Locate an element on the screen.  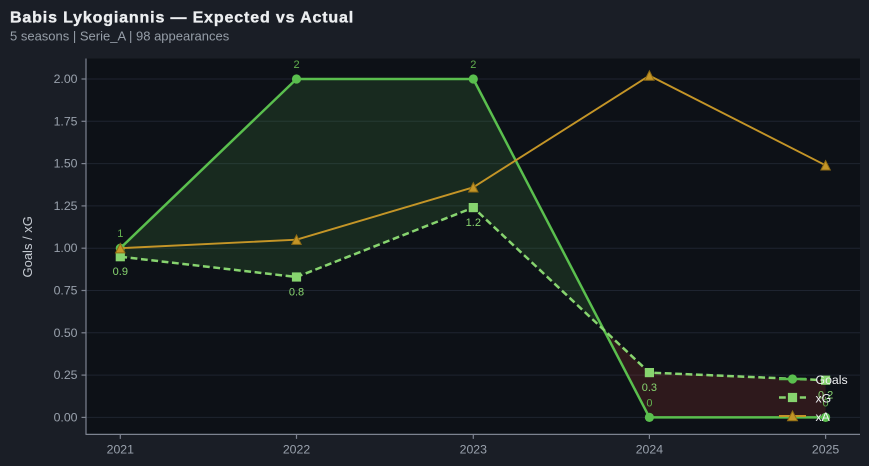
svg-text: 0.8 is located at coordinates (296, 293).